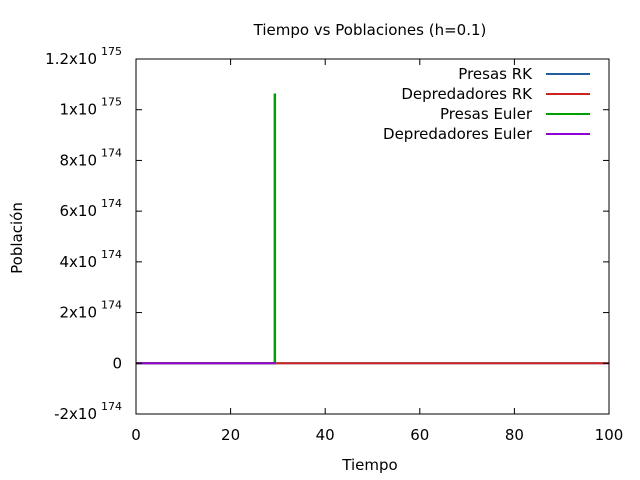 The height and width of the screenshot is (480, 640). Describe the element at coordinates (370, 30) in the screenshot. I see `chart-title: Tiempo vs Poblaciones (h=0.1)` at that location.